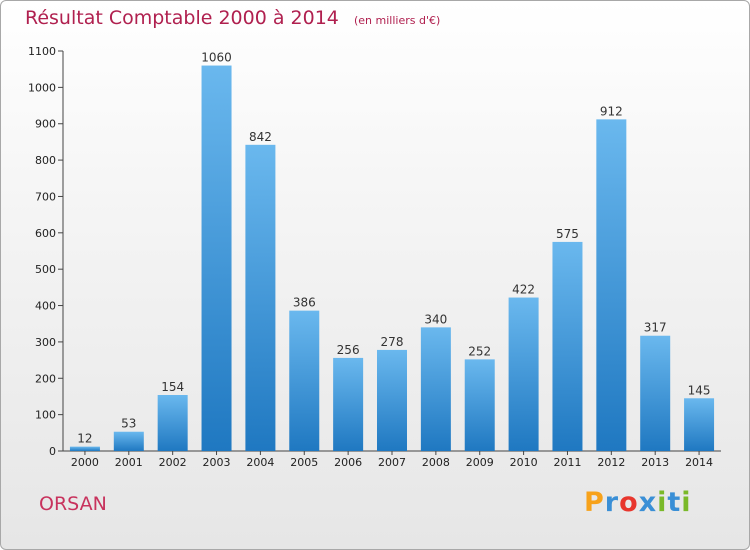  What do you see at coordinates (397, 20) in the screenshot?
I see `chart-title-unit: (en milliers d'€)` at bounding box center [397, 20].